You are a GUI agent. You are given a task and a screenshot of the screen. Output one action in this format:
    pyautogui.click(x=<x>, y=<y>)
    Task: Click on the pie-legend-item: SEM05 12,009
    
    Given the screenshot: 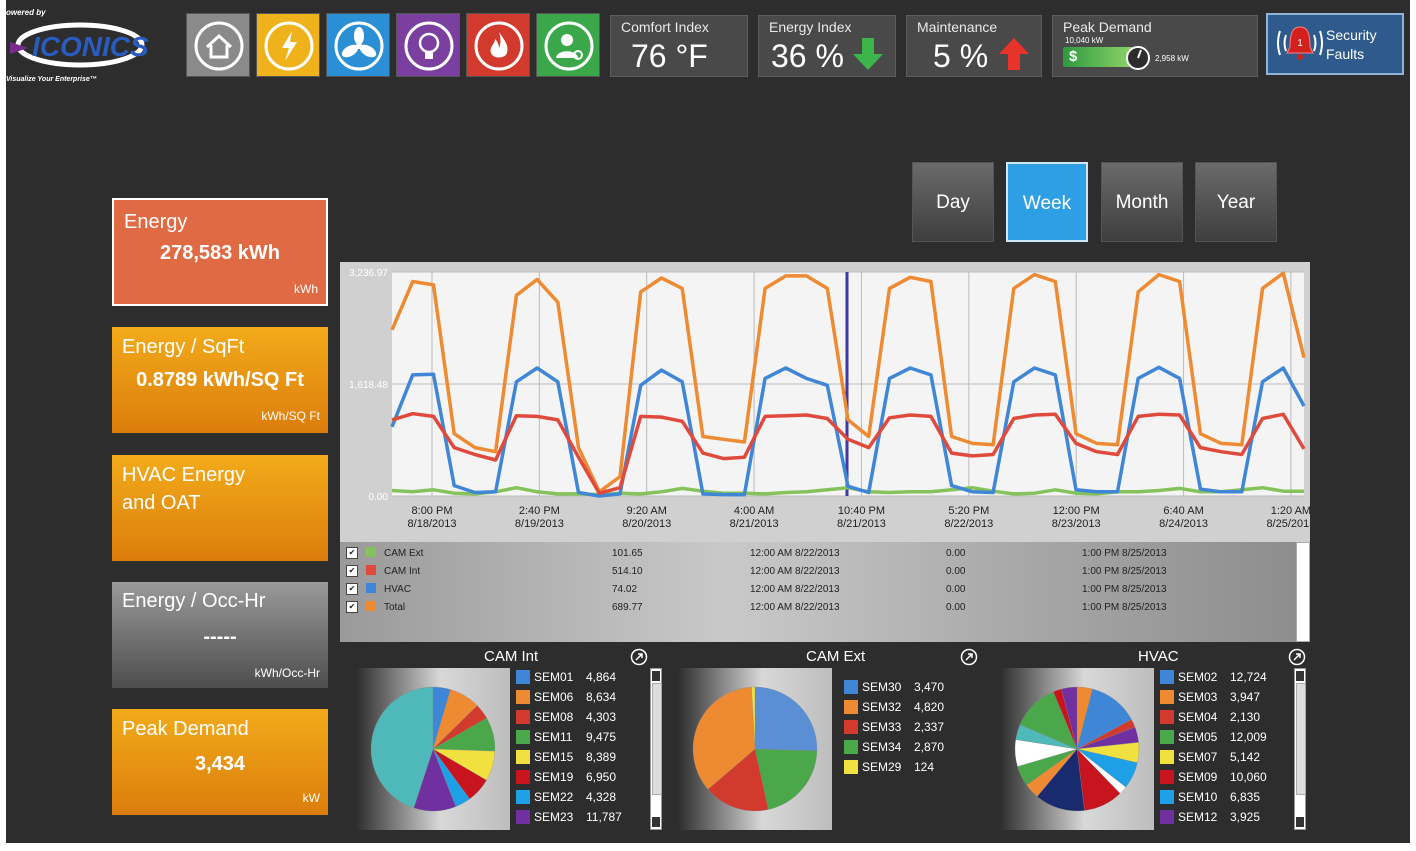 What is the action you would take?
    pyautogui.click(x=1230, y=738)
    